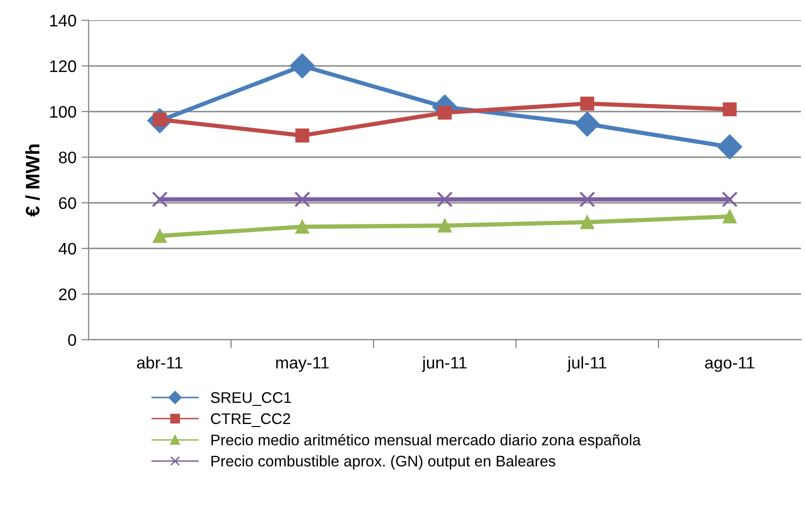 Image resolution: width=805 pixels, height=507 pixels. Describe the element at coordinates (67, 248) in the screenshot. I see `y-tick-label: 40` at that location.